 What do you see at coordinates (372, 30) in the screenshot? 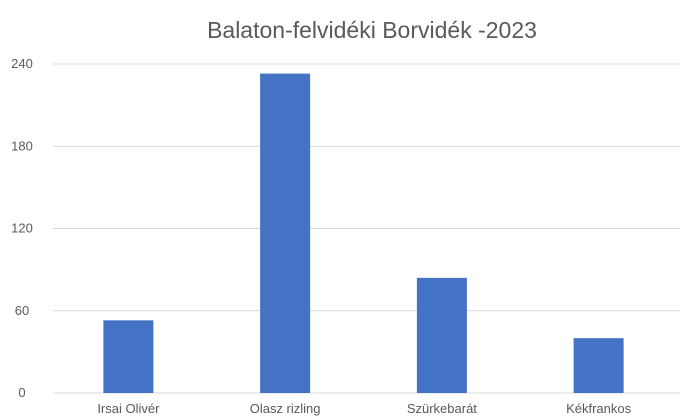
I see `chart-title: Balaton-felvidéki Borvidék -2023` at bounding box center [372, 30].